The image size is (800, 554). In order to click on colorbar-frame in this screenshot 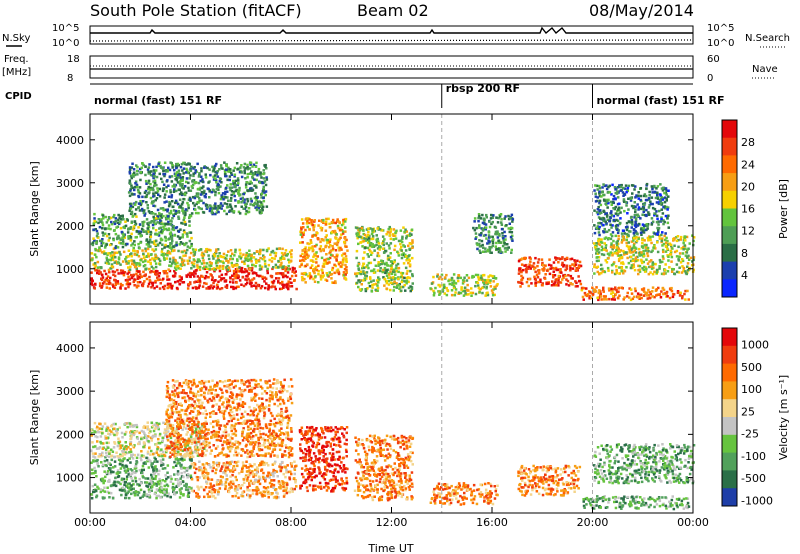, I will do `click(729, 208)`.